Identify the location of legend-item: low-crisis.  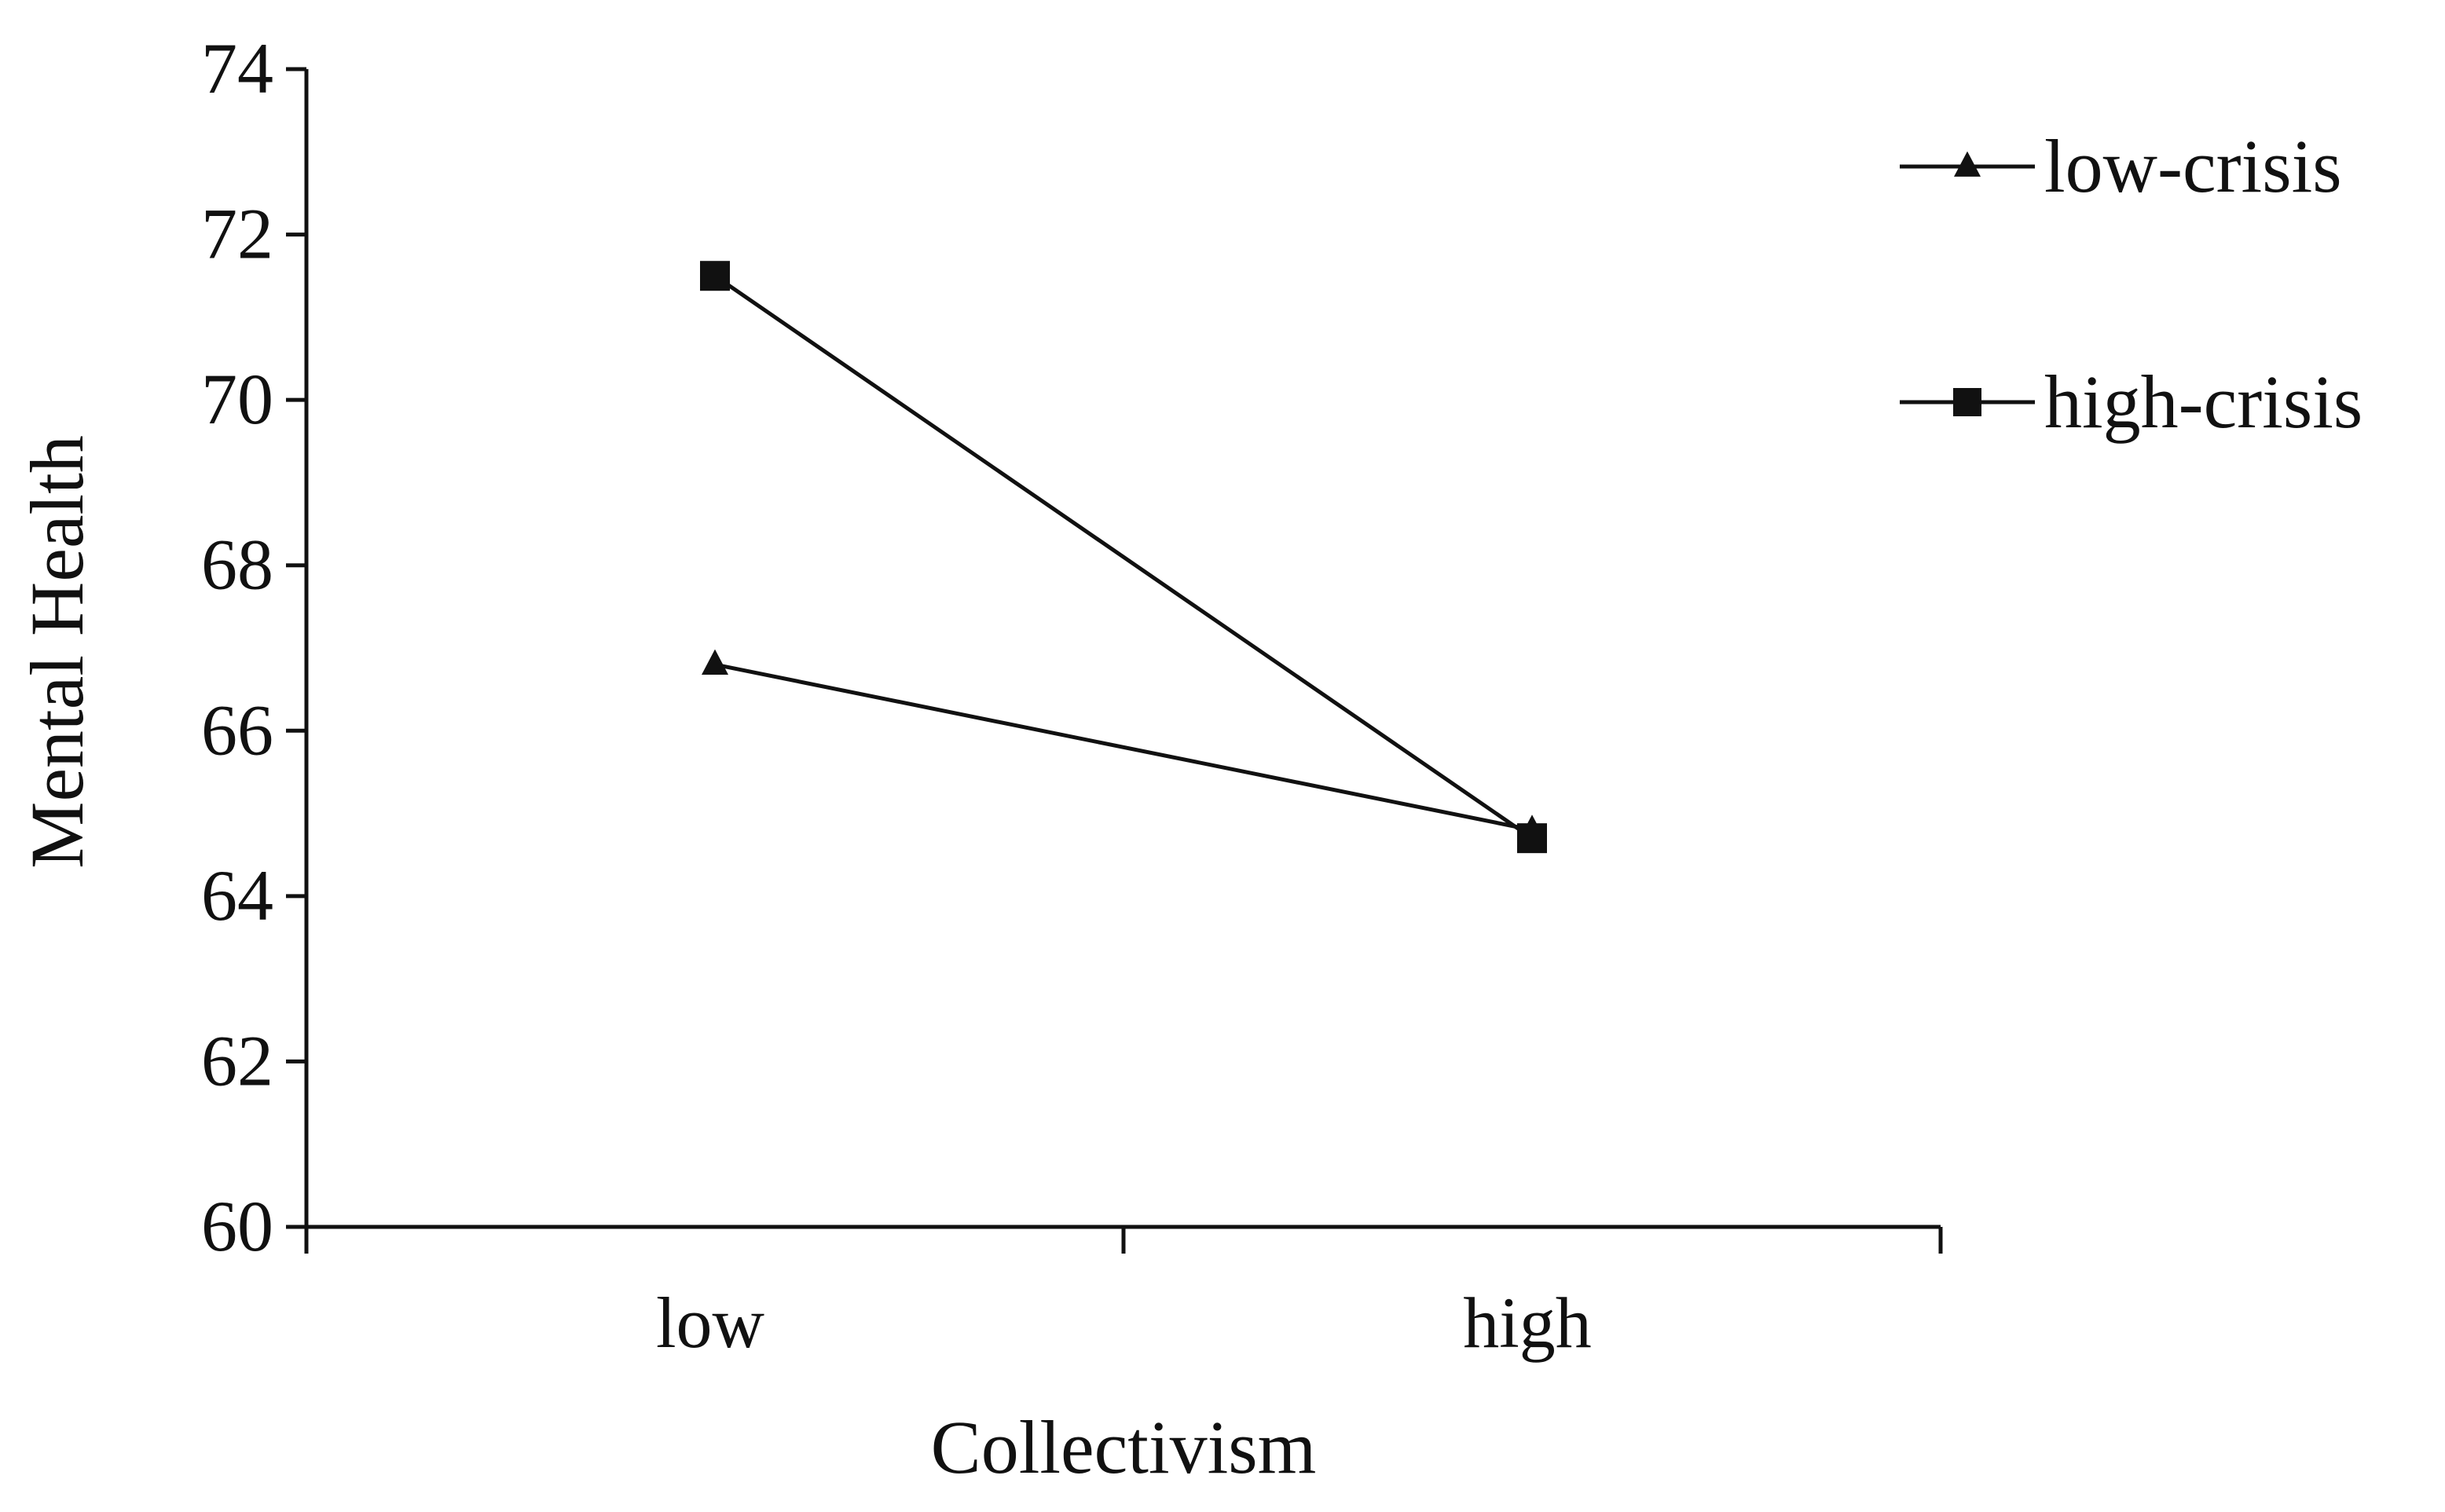
(2121, 166).